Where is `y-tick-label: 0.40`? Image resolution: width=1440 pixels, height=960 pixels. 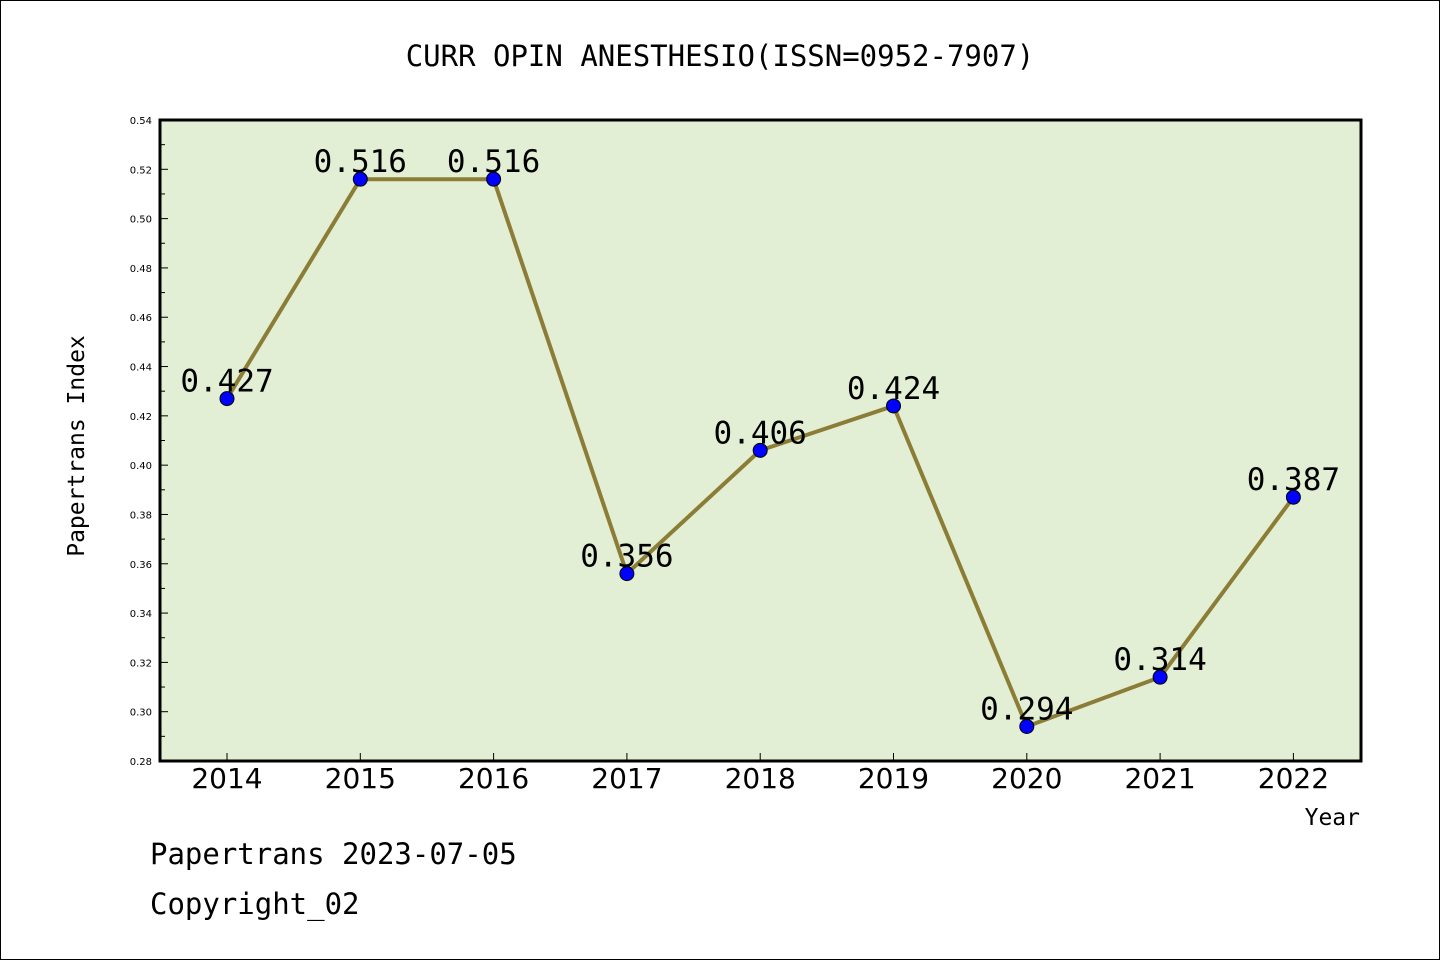
y-tick-label: 0.40 is located at coordinates (141, 466).